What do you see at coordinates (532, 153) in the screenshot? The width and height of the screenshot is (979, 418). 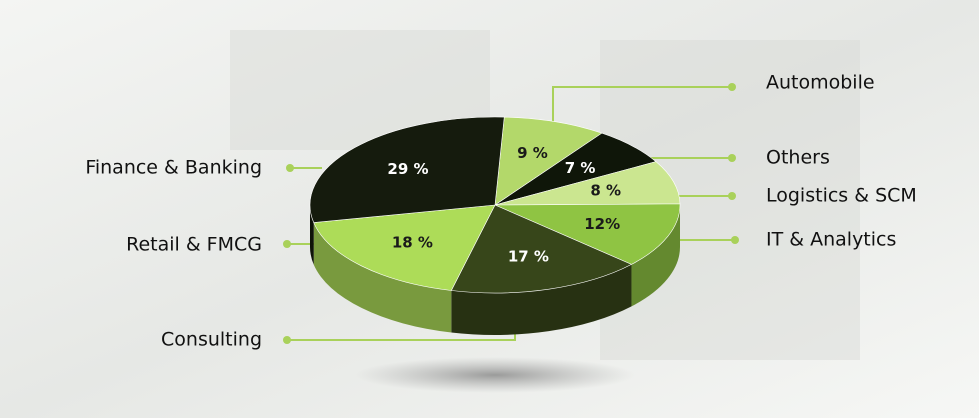 I see `value-label: 9 %` at bounding box center [532, 153].